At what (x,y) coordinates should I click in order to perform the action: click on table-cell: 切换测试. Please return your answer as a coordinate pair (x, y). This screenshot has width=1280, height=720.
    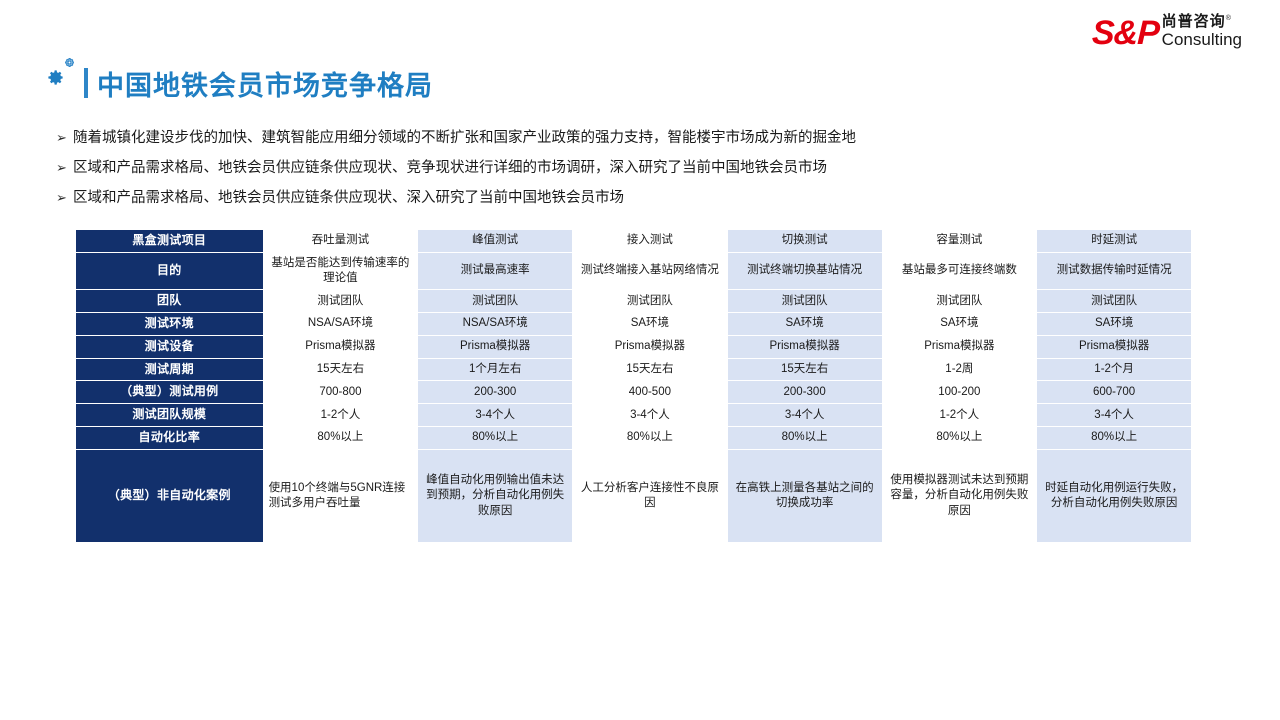
    Looking at the image, I should click on (804, 241).